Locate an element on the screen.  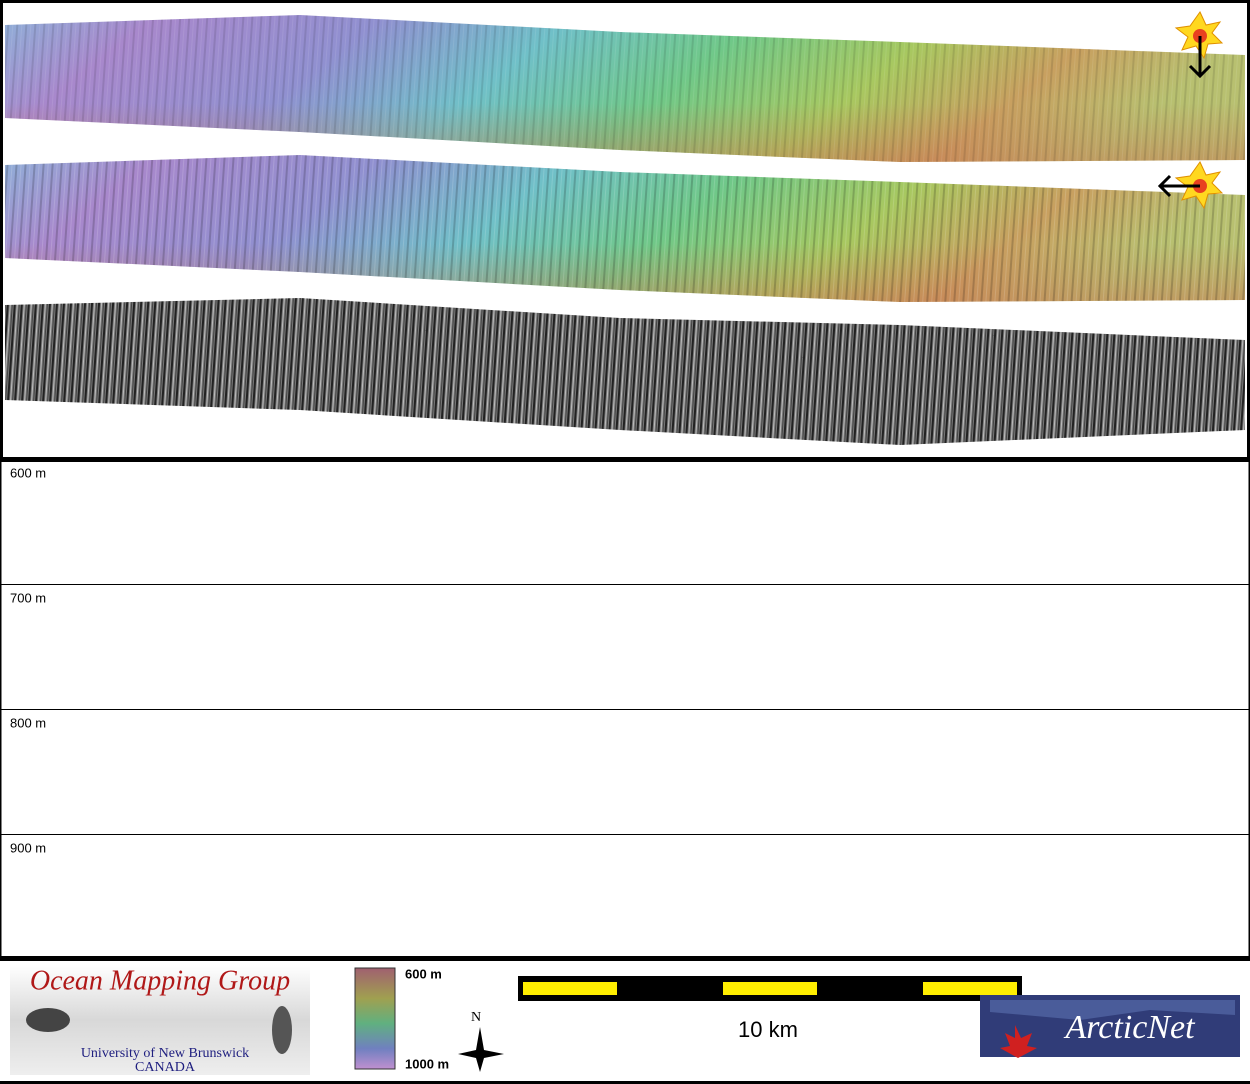
partner-name: ArcticNet is located at coordinates (1129, 1027).